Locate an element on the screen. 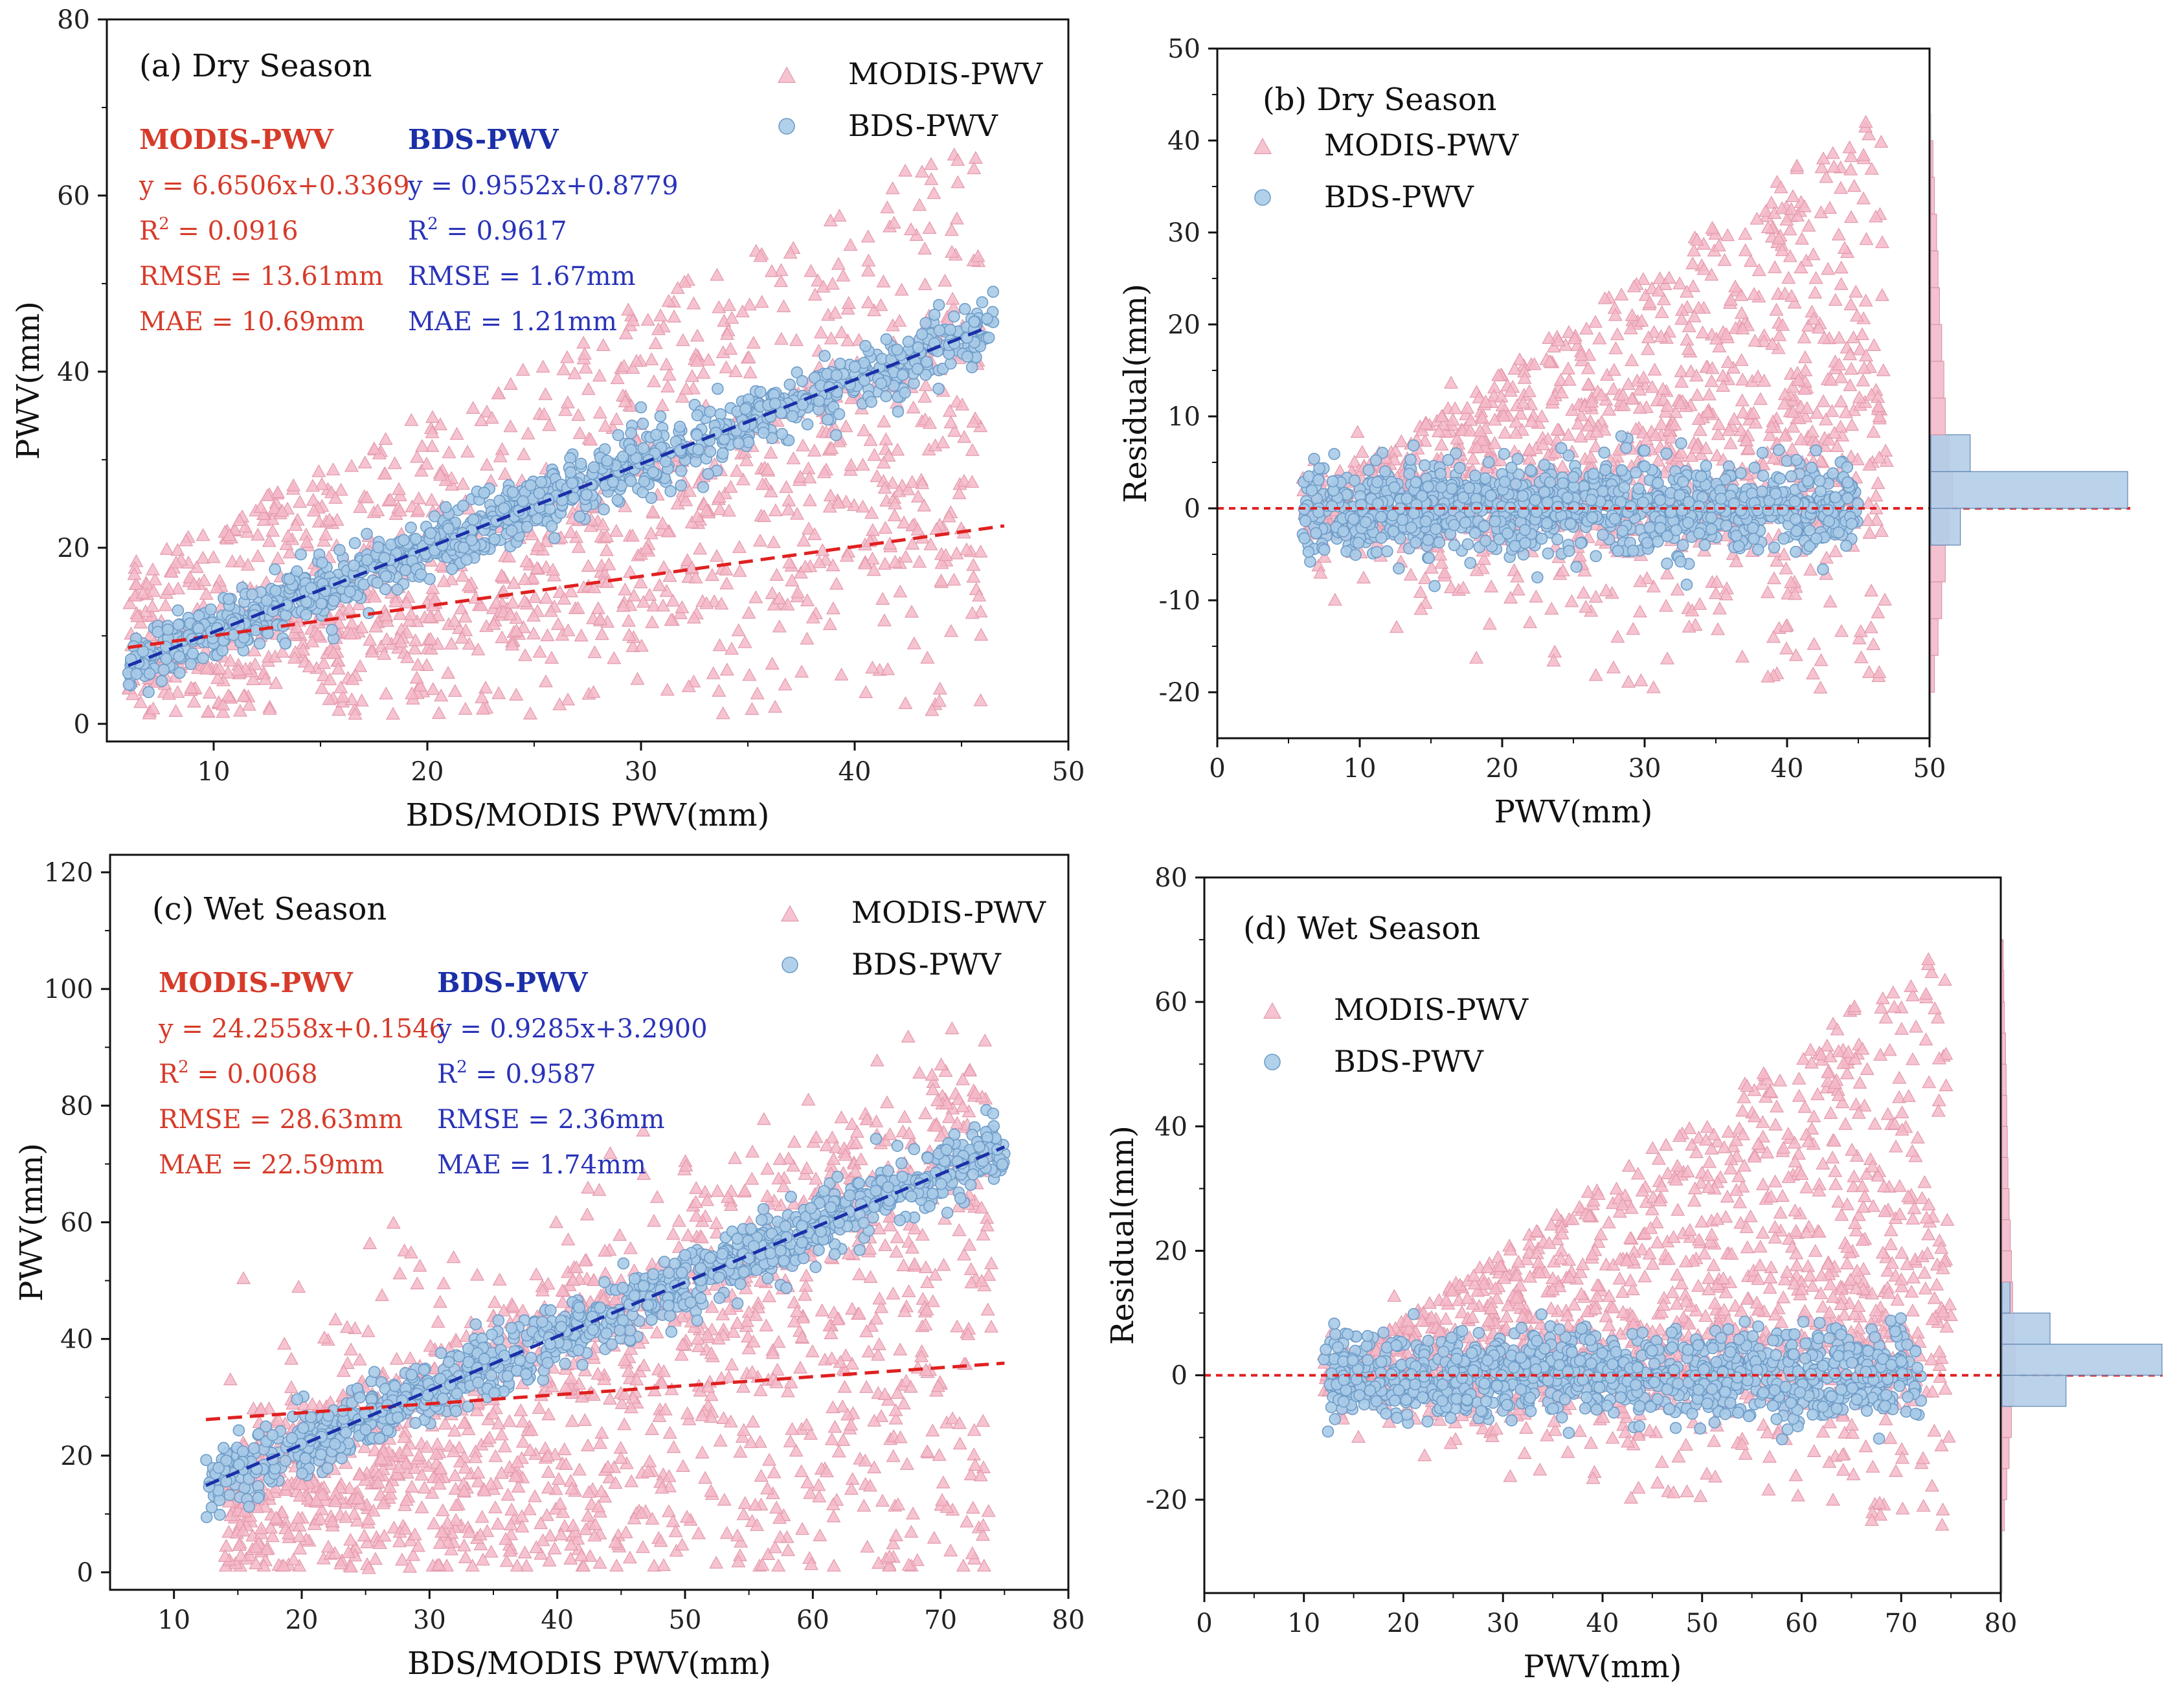 This screenshot has height=1696, width=2184. bds-stats-eq: y = 0.9552x+0.8779 is located at coordinates (543, 186).